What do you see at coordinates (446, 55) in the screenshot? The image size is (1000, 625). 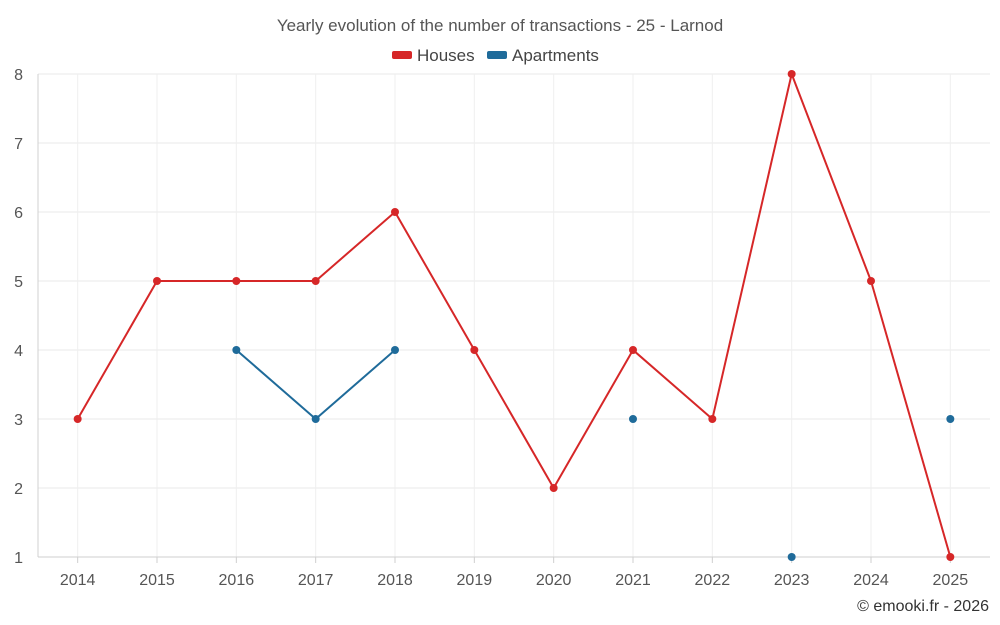 I see `legend-label-houses: Houses` at bounding box center [446, 55].